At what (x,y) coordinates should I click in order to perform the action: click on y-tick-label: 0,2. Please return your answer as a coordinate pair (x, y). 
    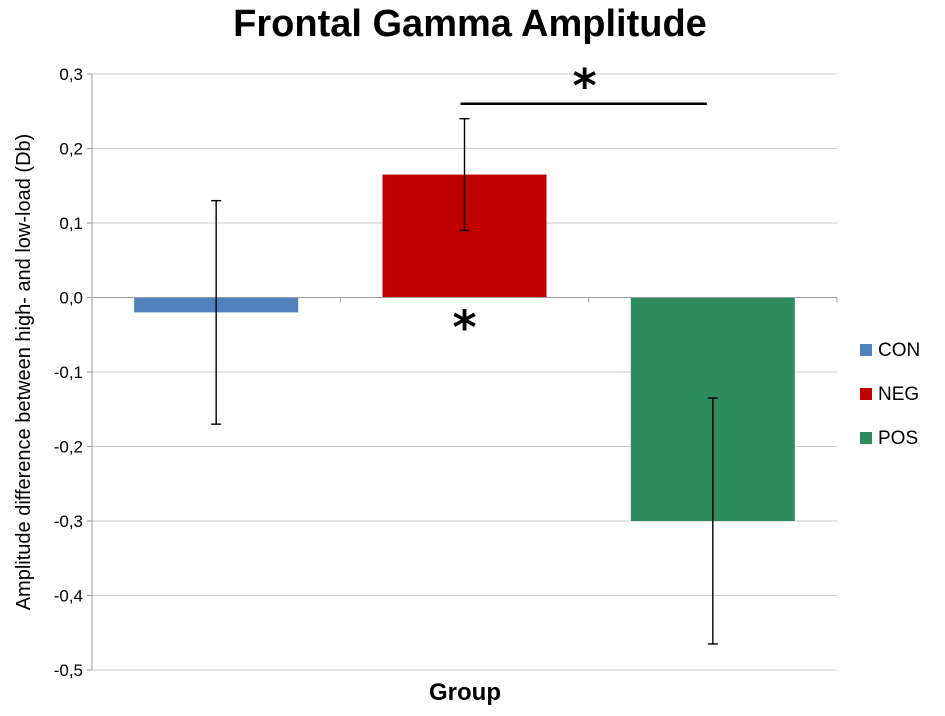
    Looking at the image, I should click on (71, 149).